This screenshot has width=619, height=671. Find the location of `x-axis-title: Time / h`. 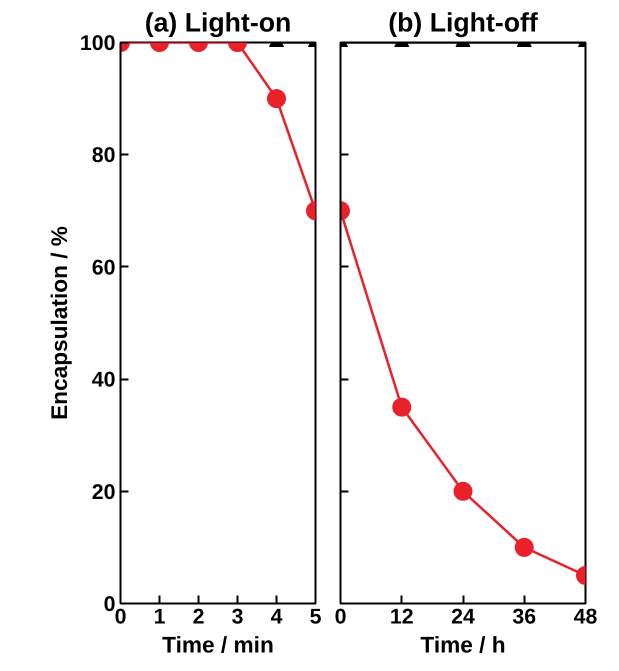

x-axis-title: Time / h is located at coordinates (463, 645).